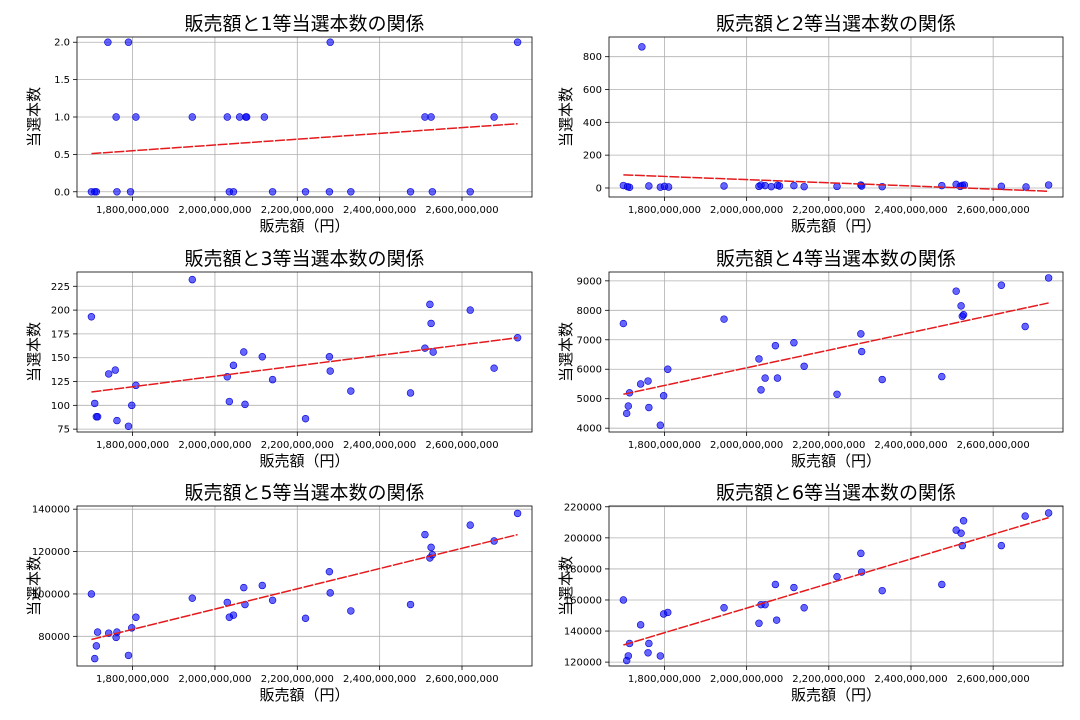 This screenshot has width=1080, height=720. What do you see at coordinates (51, 594) in the screenshot?
I see `y-tick-label: 100000` at bounding box center [51, 594].